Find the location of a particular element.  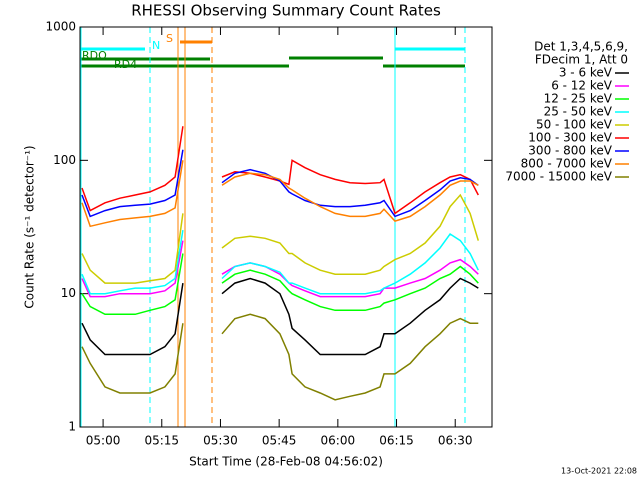

chart-title: RHESSI Observing Summary Count Rates is located at coordinates (286, 11).